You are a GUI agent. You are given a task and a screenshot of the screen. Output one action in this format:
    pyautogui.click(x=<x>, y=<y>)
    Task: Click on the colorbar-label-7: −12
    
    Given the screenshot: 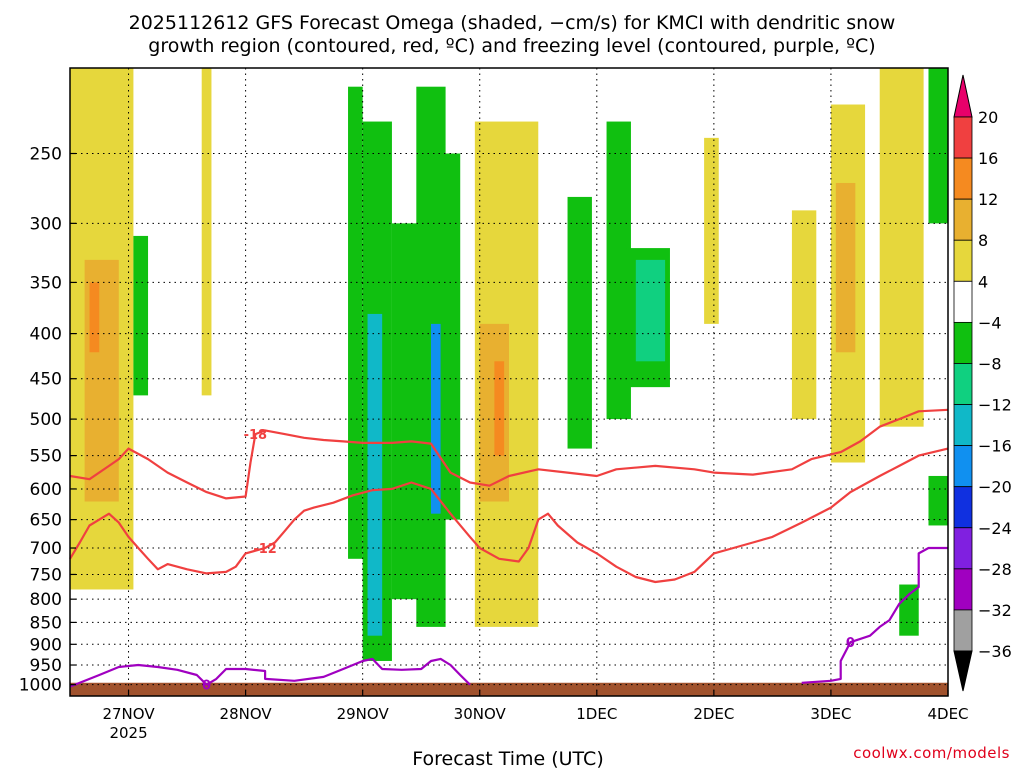 What is the action you would take?
    pyautogui.click(x=995, y=405)
    